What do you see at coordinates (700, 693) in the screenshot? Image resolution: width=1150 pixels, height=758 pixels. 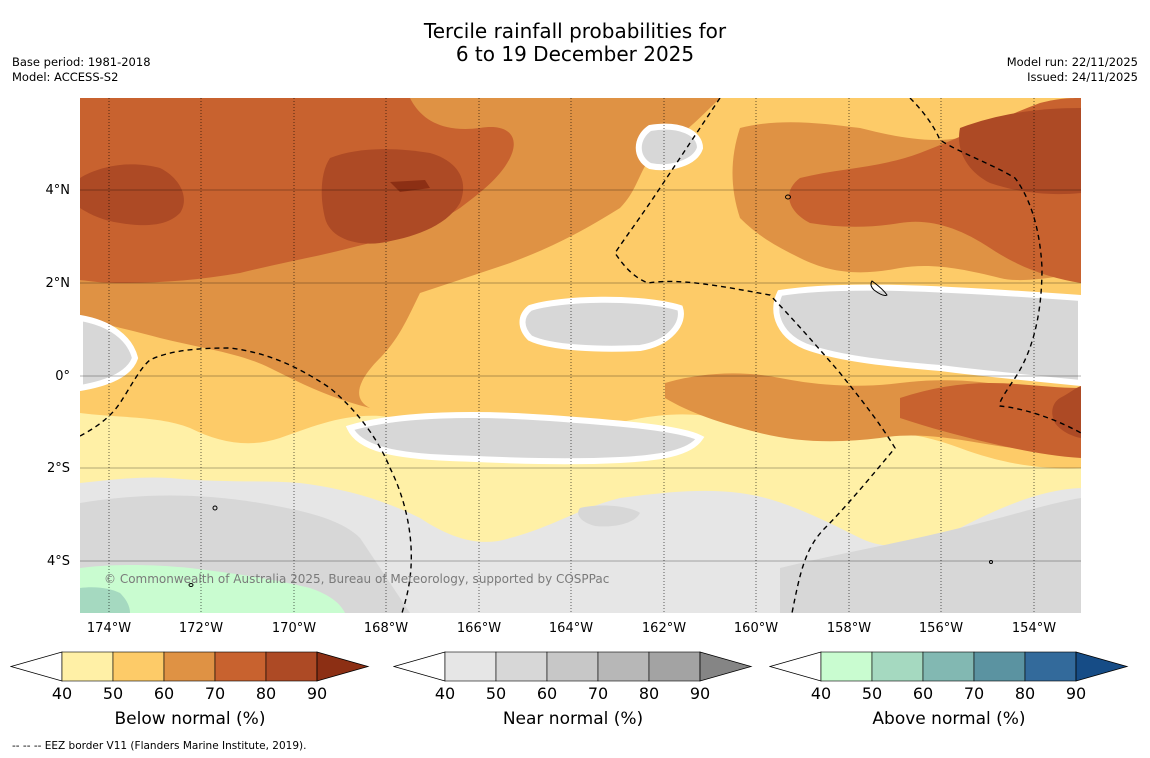 I see `cbar-near-tick-90: 90` at bounding box center [700, 693].